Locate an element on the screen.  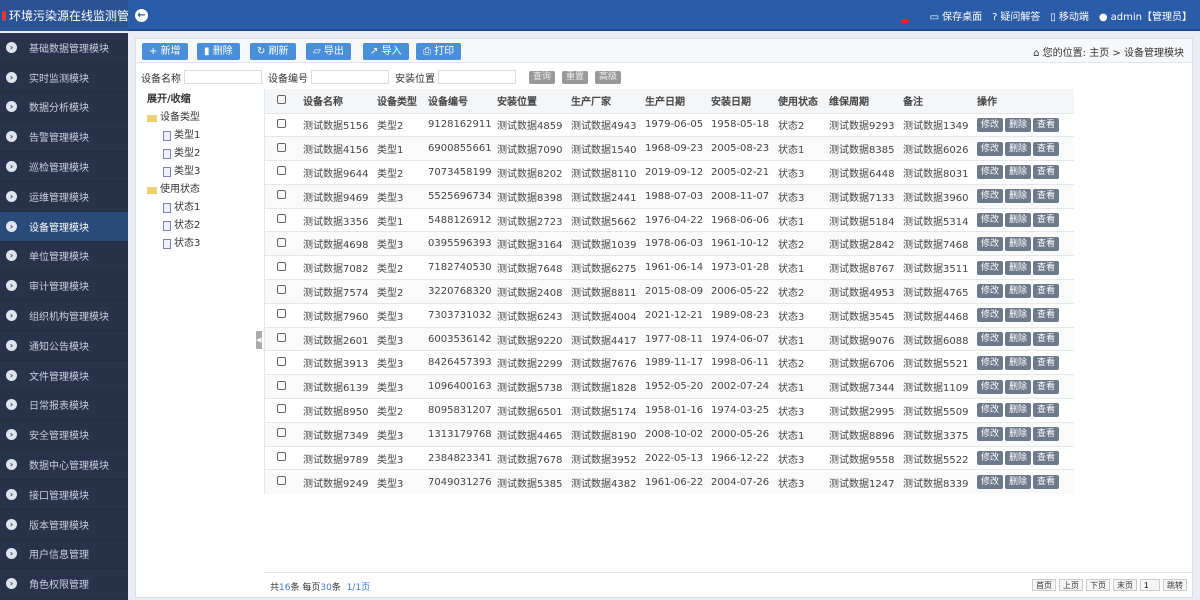
tree-leaf: 状态1 is located at coordinates (202, 208).